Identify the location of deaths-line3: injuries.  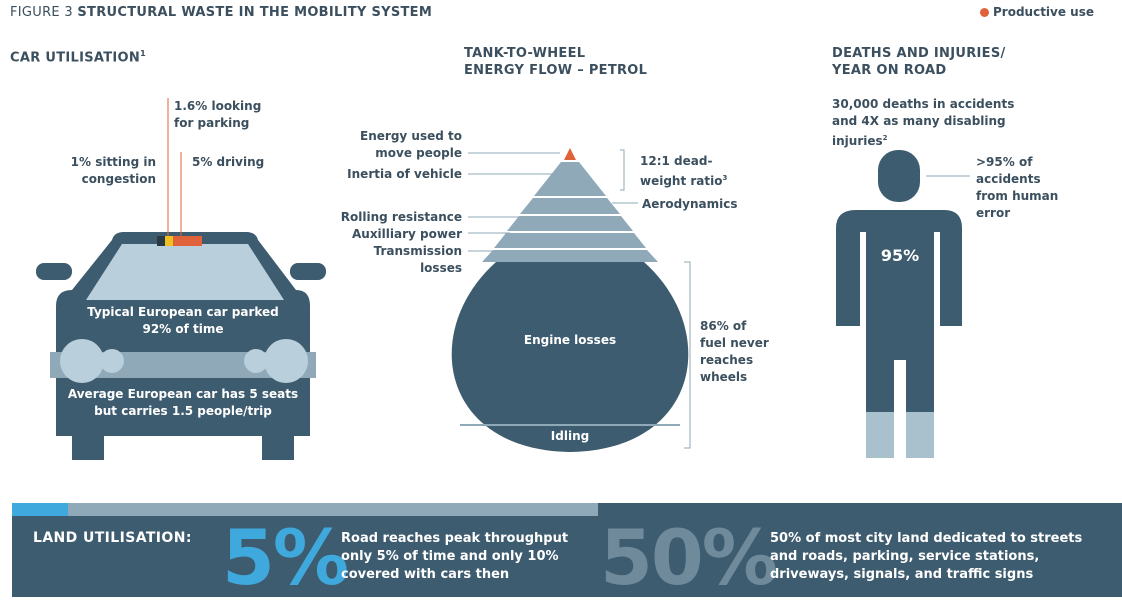
(857, 141).